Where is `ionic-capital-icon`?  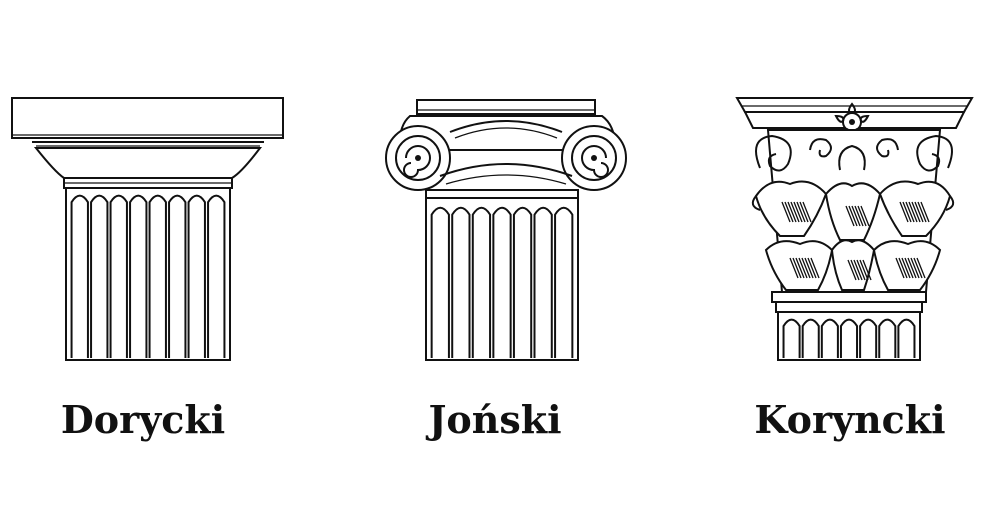
ionic-capital-icon is located at coordinates (506, 230).